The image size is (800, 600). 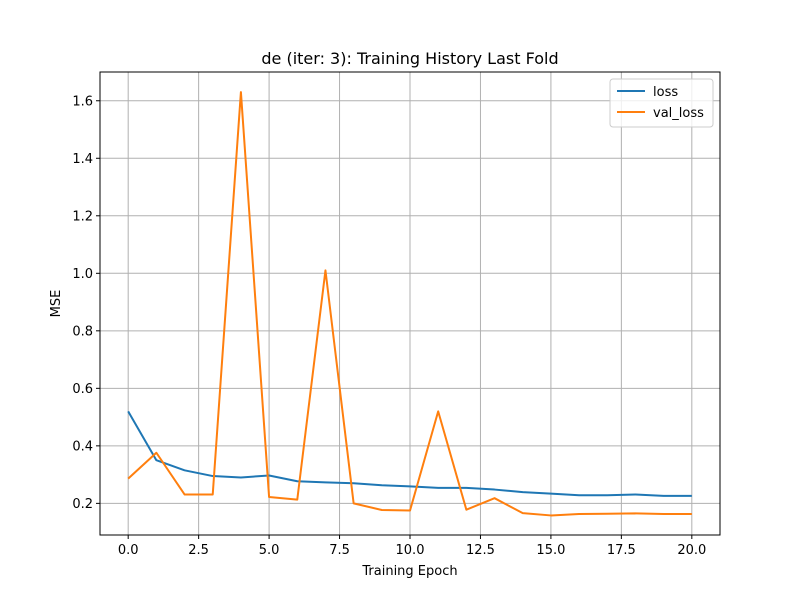 I want to click on x-tick-label: 0.0, so click(x=128, y=550).